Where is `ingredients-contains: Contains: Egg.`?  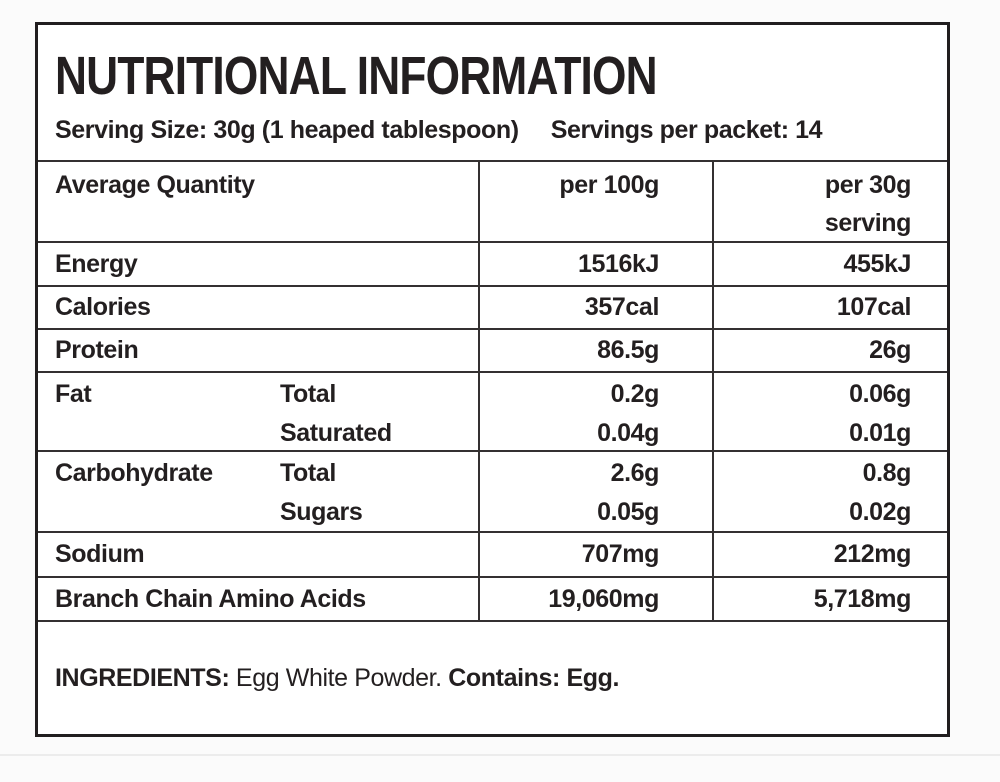
ingredients-contains: Contains: Egg. is located at coordinates (534, 677).